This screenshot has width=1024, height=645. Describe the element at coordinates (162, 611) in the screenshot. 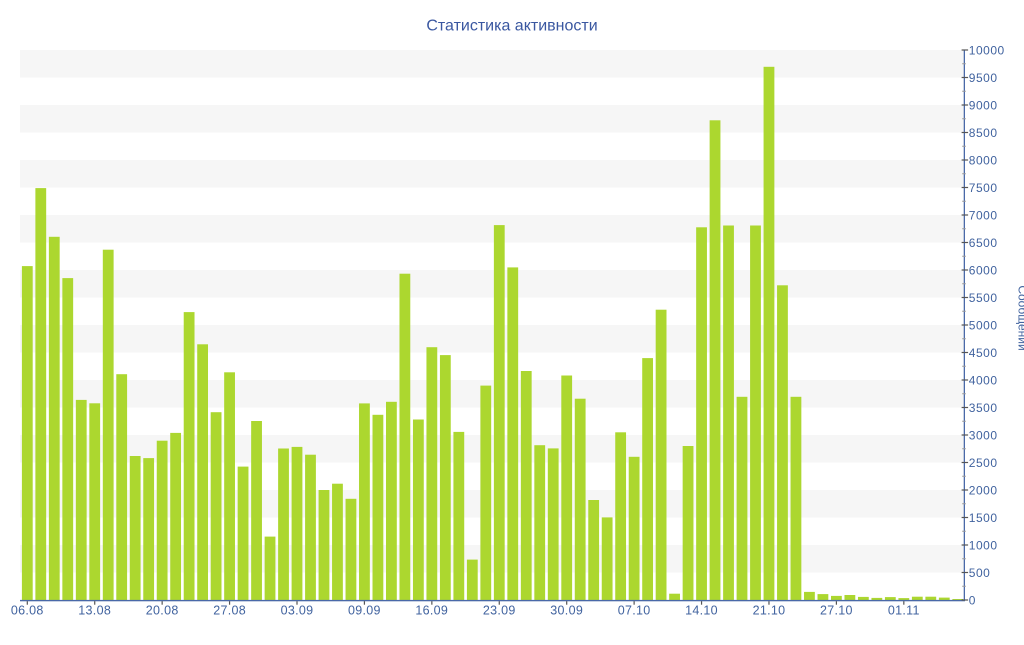

I see `svg-text: 20.08` at that location.